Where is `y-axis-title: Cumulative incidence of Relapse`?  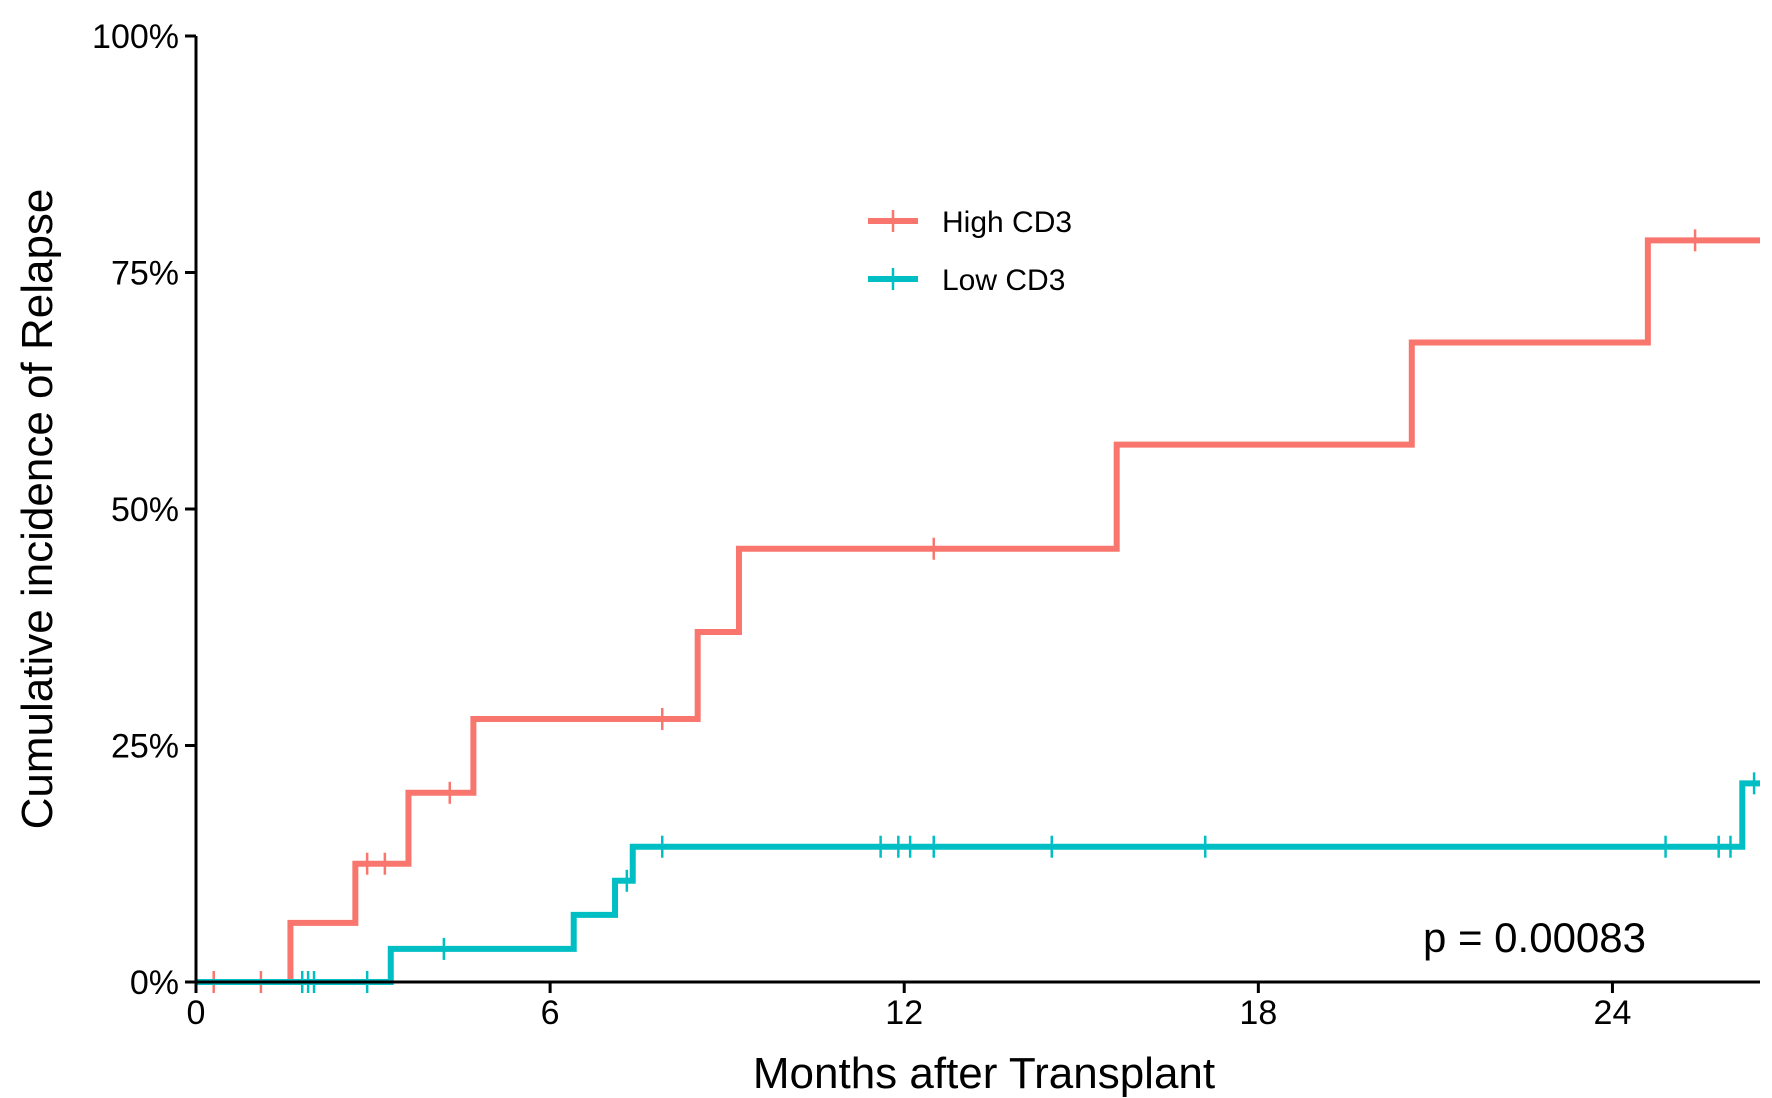 y-axis-title: Cumulative incidence of Relapse is located at coordinates (37, 509).